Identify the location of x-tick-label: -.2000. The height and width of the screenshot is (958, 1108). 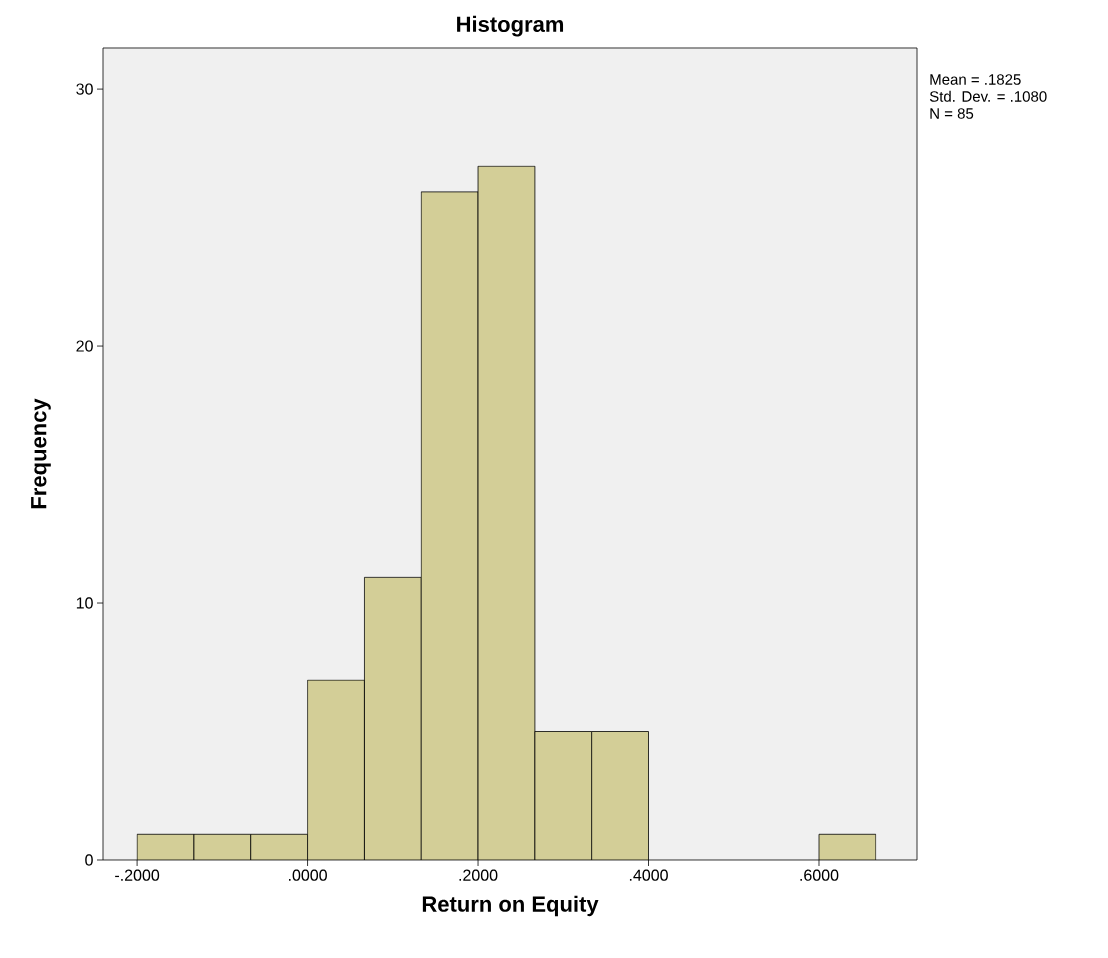
(137, 875).